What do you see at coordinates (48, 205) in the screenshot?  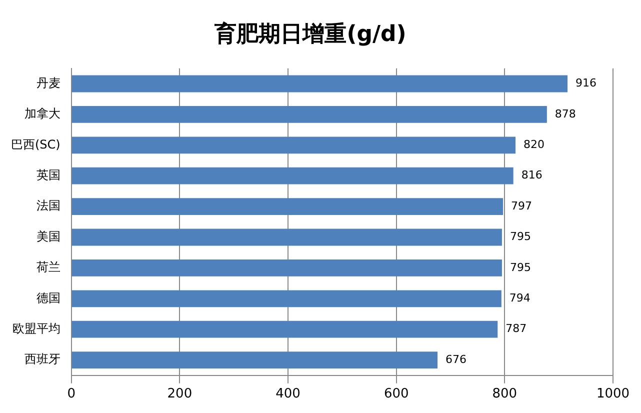 I see `y-tick-label: 法国` at bounding box center [48, 205].